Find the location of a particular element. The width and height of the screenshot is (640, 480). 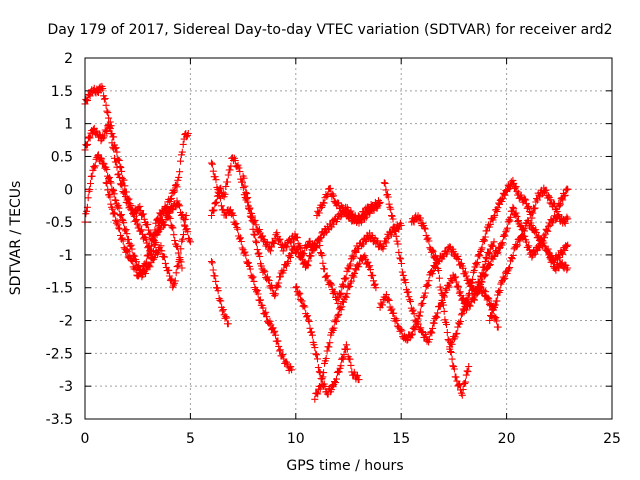

series-sat-p is located at coordinates (521, 250).